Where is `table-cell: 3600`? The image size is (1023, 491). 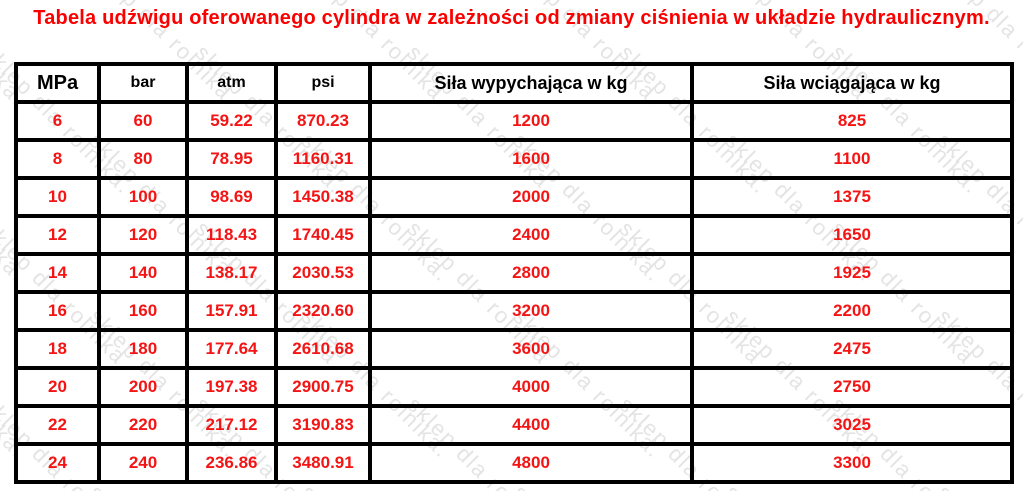
table-cell: 3600 is located at coordinates (531, 349).